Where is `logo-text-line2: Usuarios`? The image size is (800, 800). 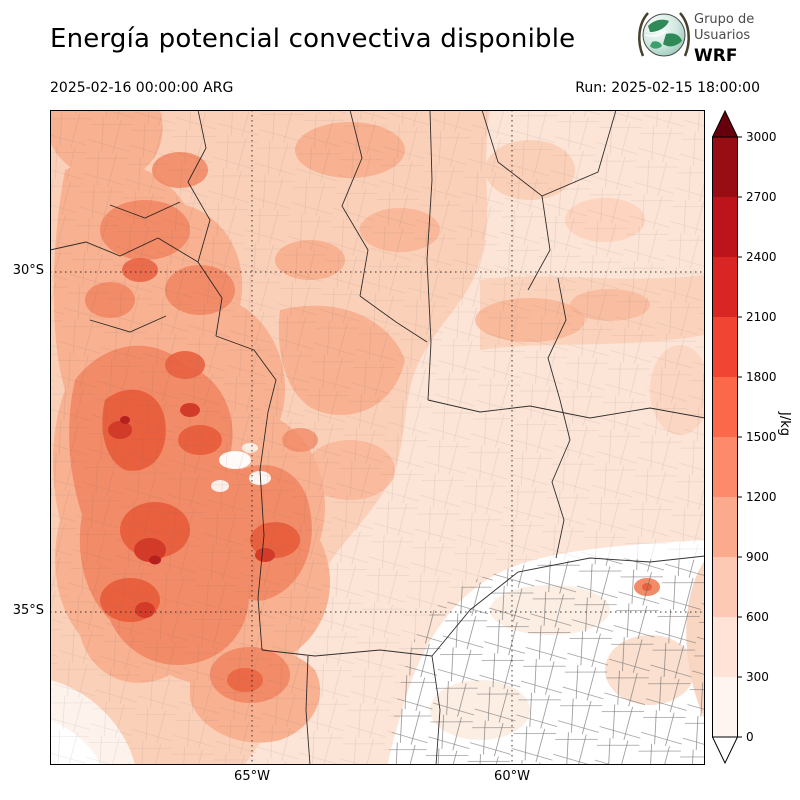
logo-text-line2: Usuarios is located at coordinates (722, 35).